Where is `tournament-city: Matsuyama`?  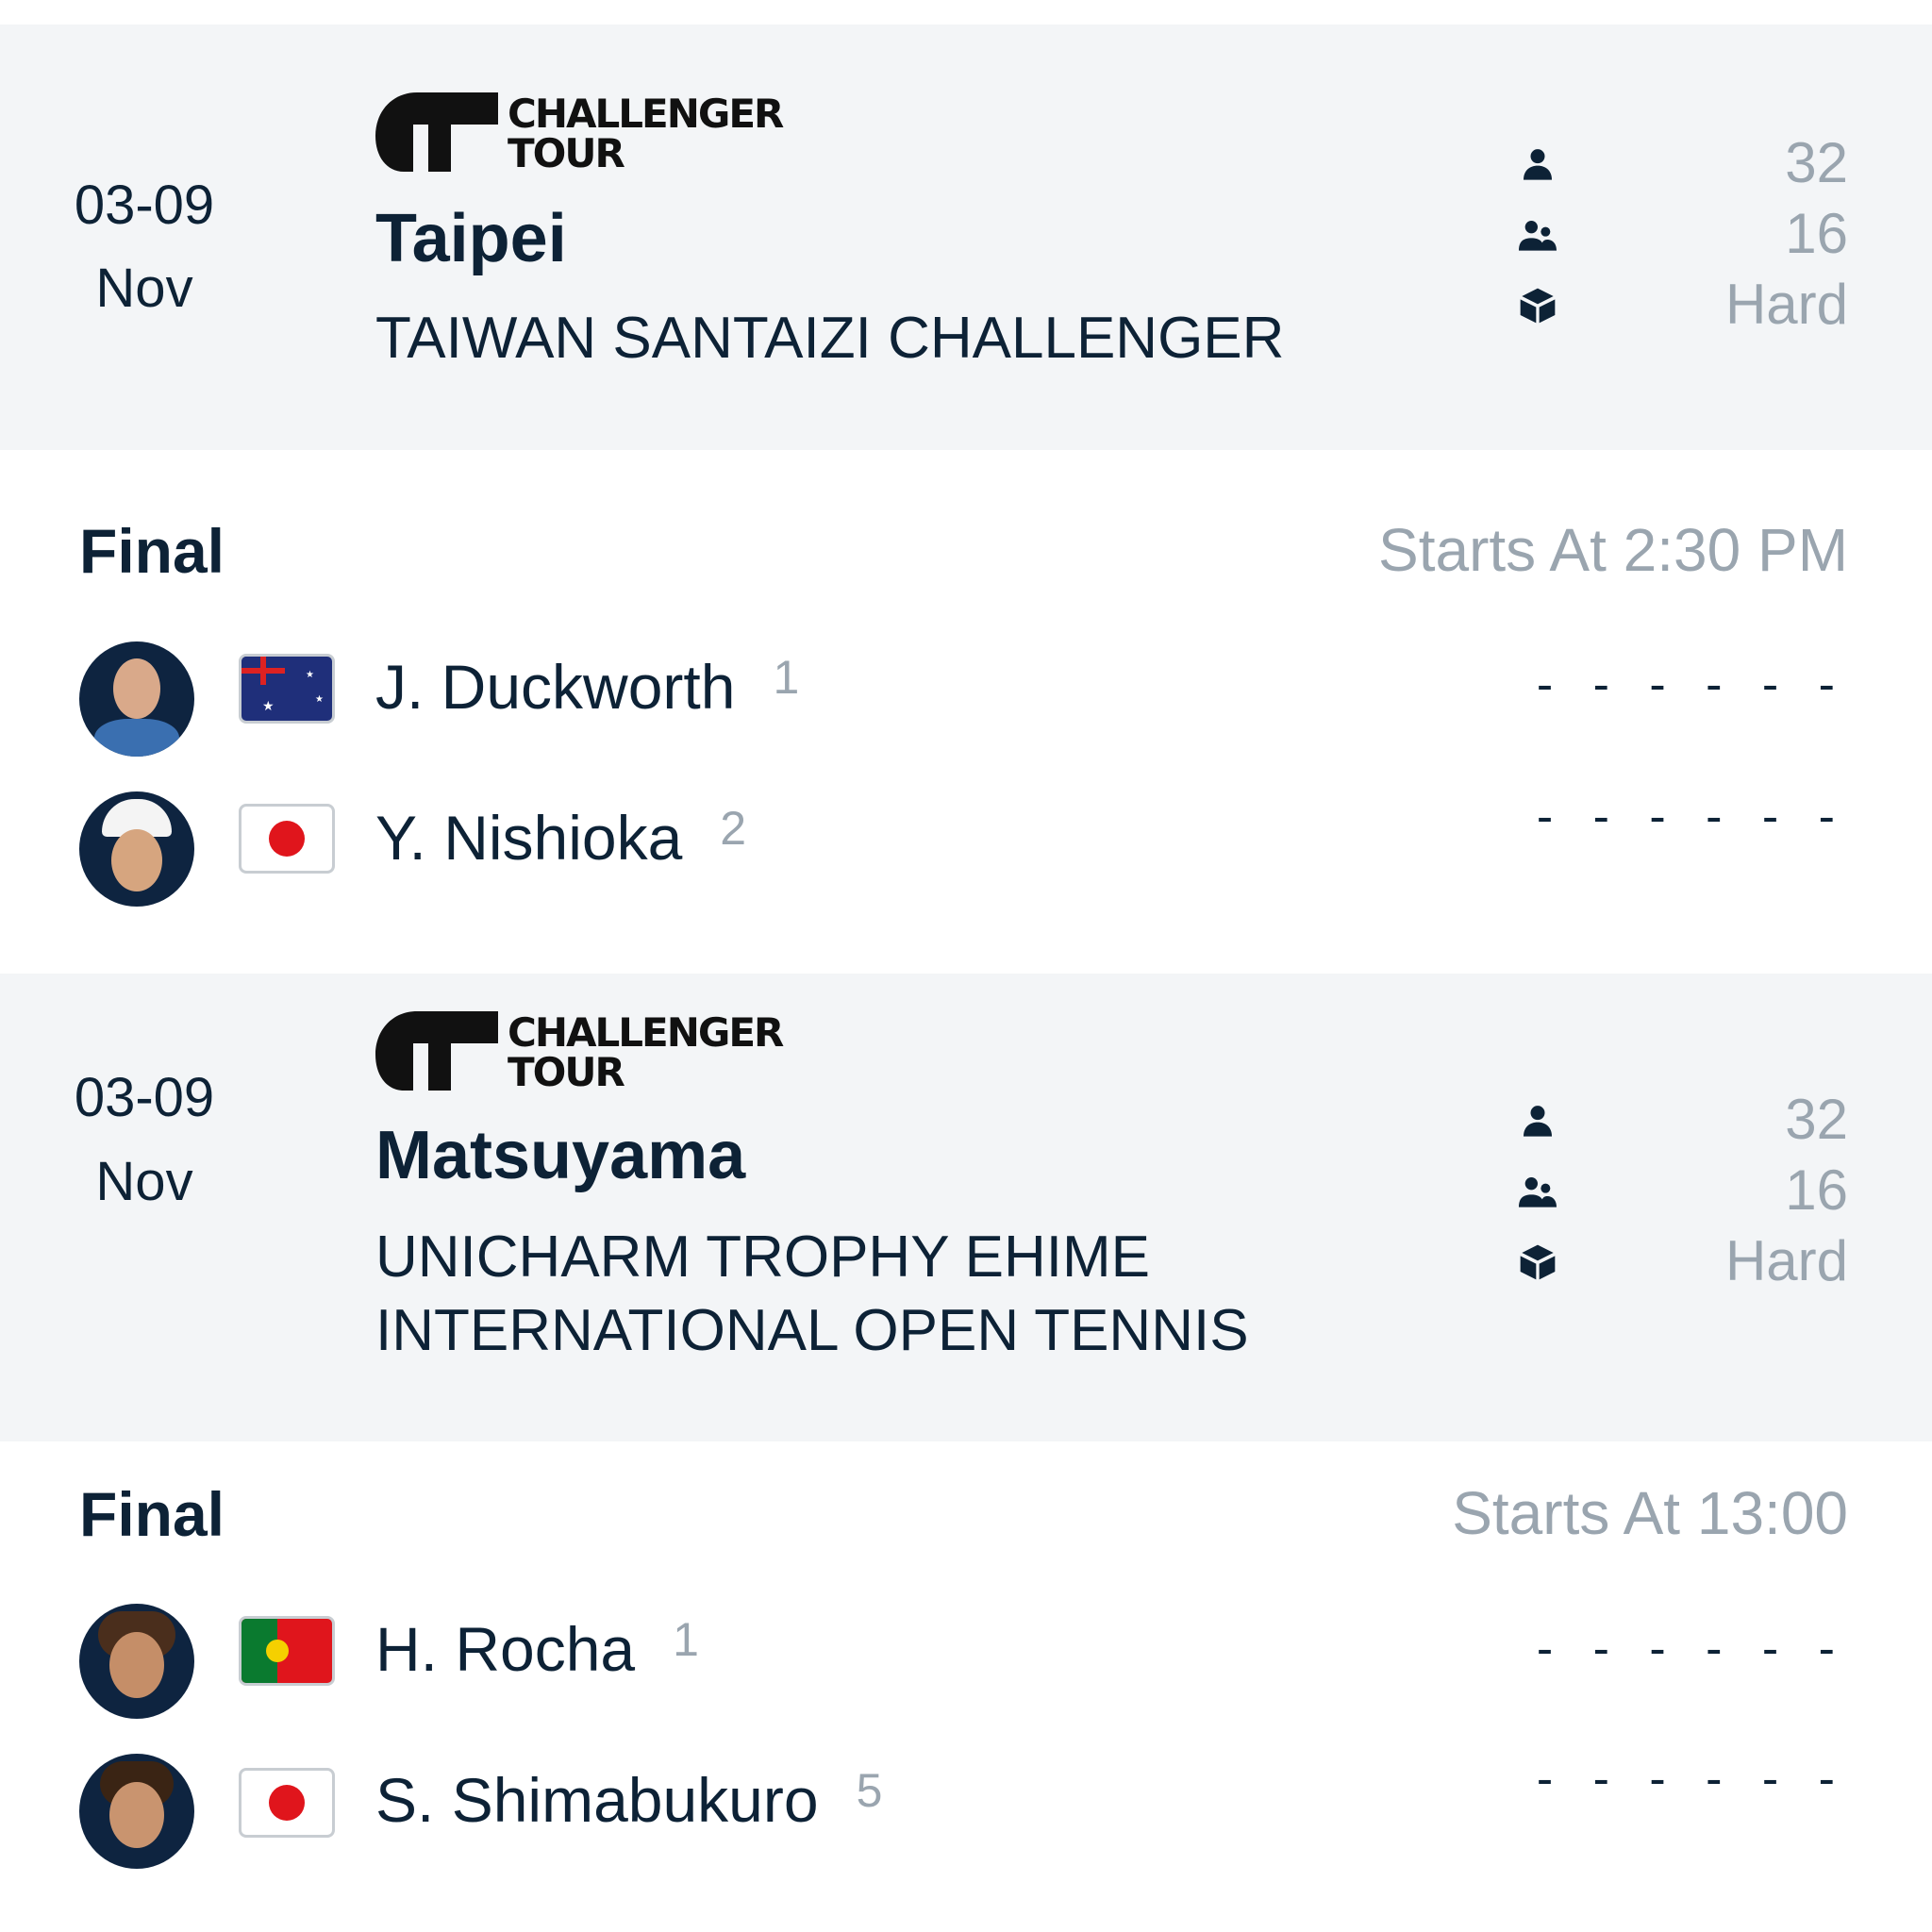 tournament-city: Matsuyama is located at coordinates (561, 1155).